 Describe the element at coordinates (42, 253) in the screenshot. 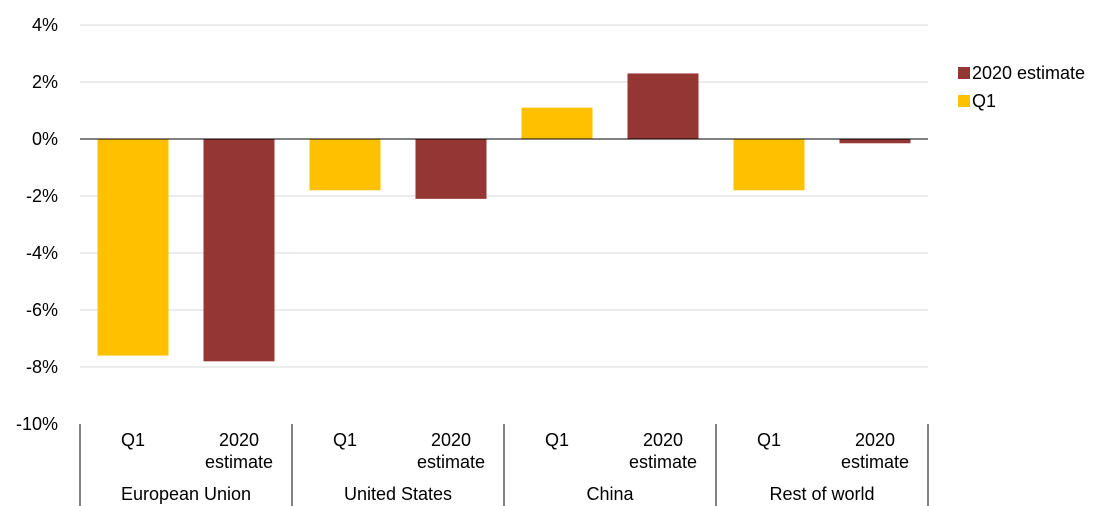

I see `y-tick-label: -4%` at that location.